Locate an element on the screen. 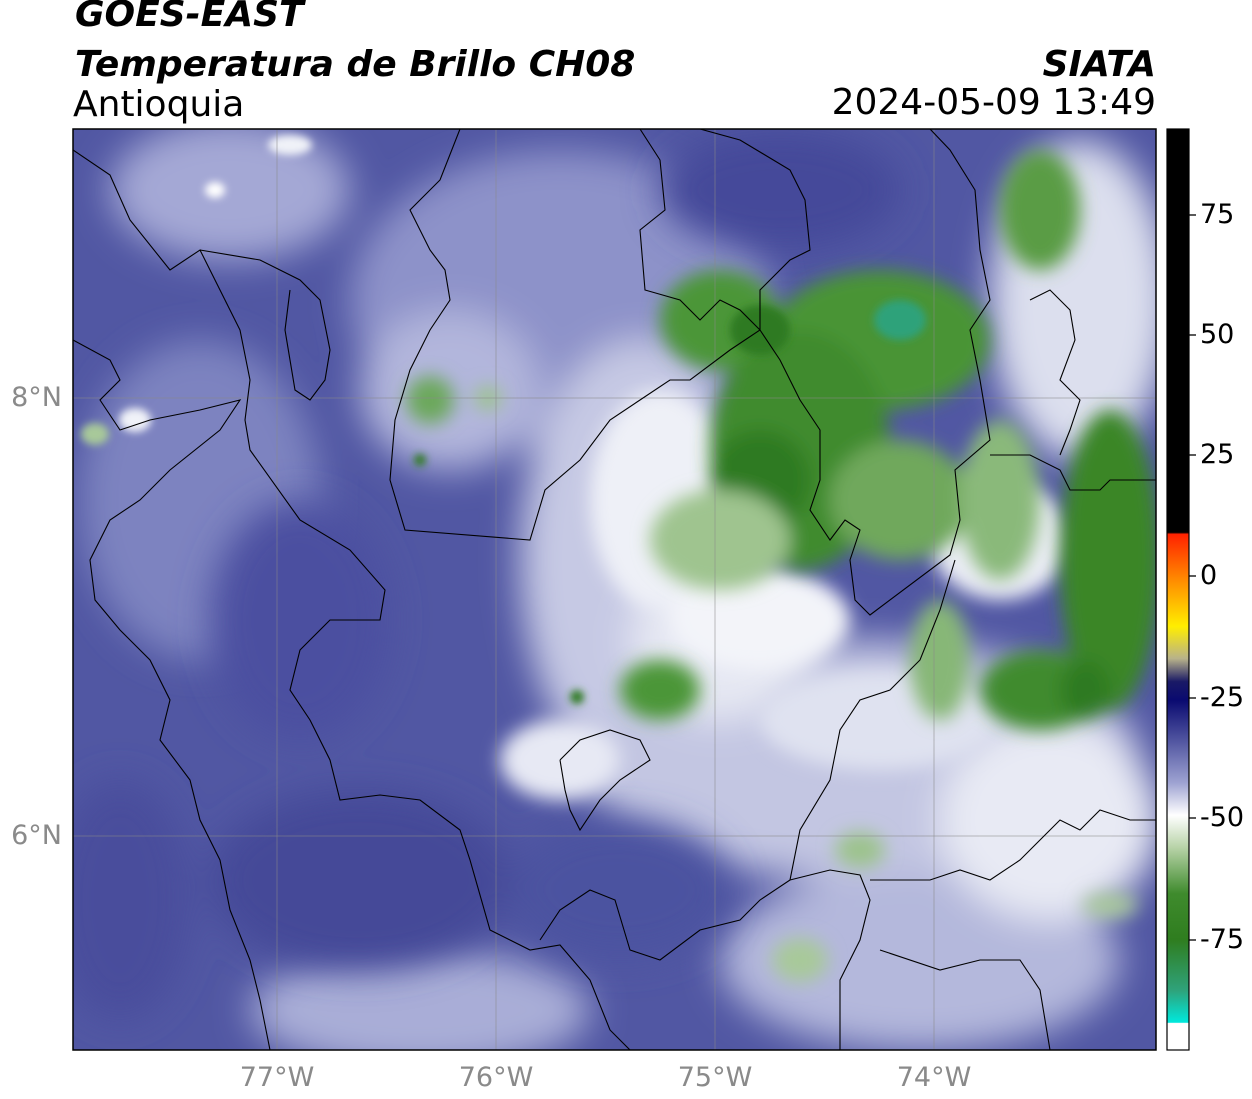 This screenshot has width=1252, height=1099. timestamp-label: 2024-05-09 13:49 is located at coordinates (993, 102).